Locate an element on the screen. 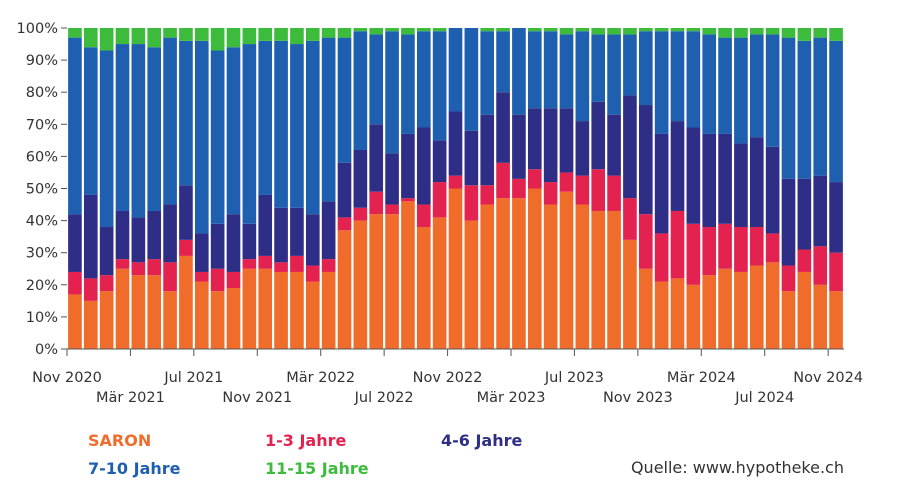 This screenshot has width=900, height=488. x-tick-label-bottom-4: Nov 2023 is located at coordinates (638, 398).